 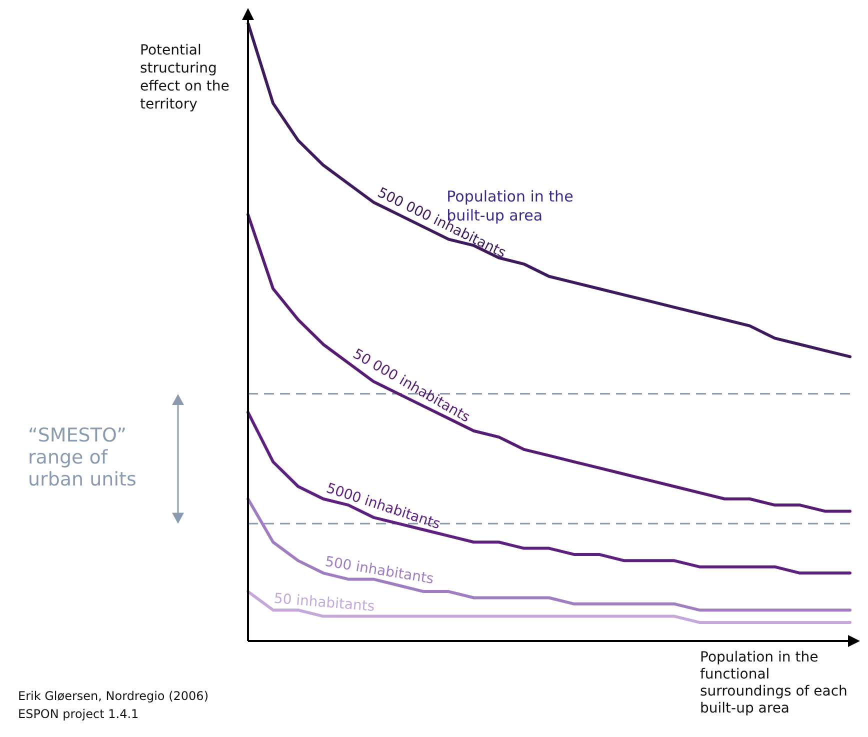 What do you see at coordinates (113, 696) in the screenshot?
I see `text: Erik Gløersen, Nordregio (2006)` at bounding box center [113, 696].